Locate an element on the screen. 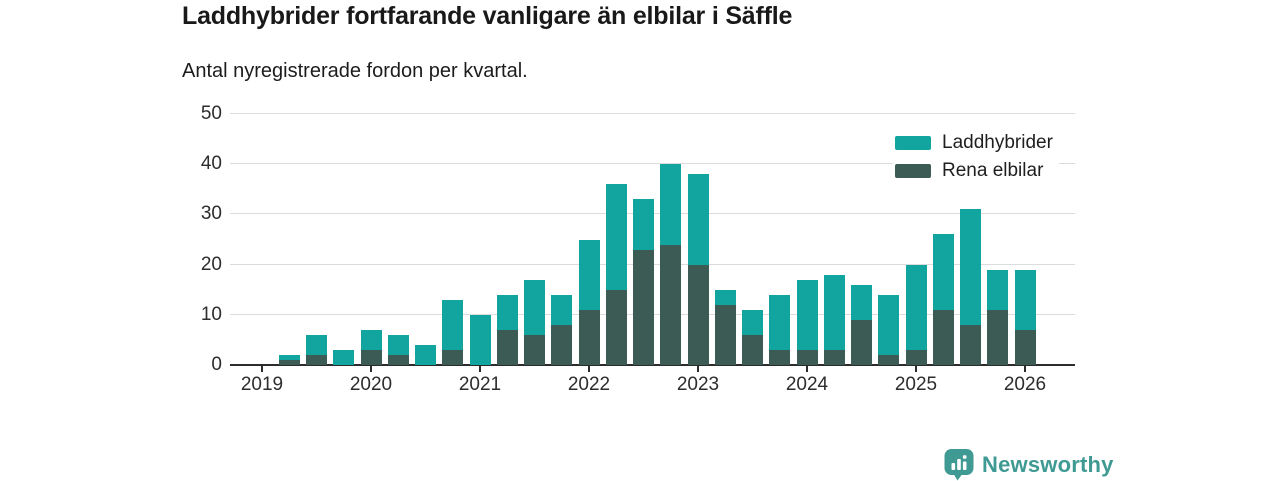 This screenshot has height=481, width=1280. legend-item: Rena elbilar is located at coordinates (974, 171).